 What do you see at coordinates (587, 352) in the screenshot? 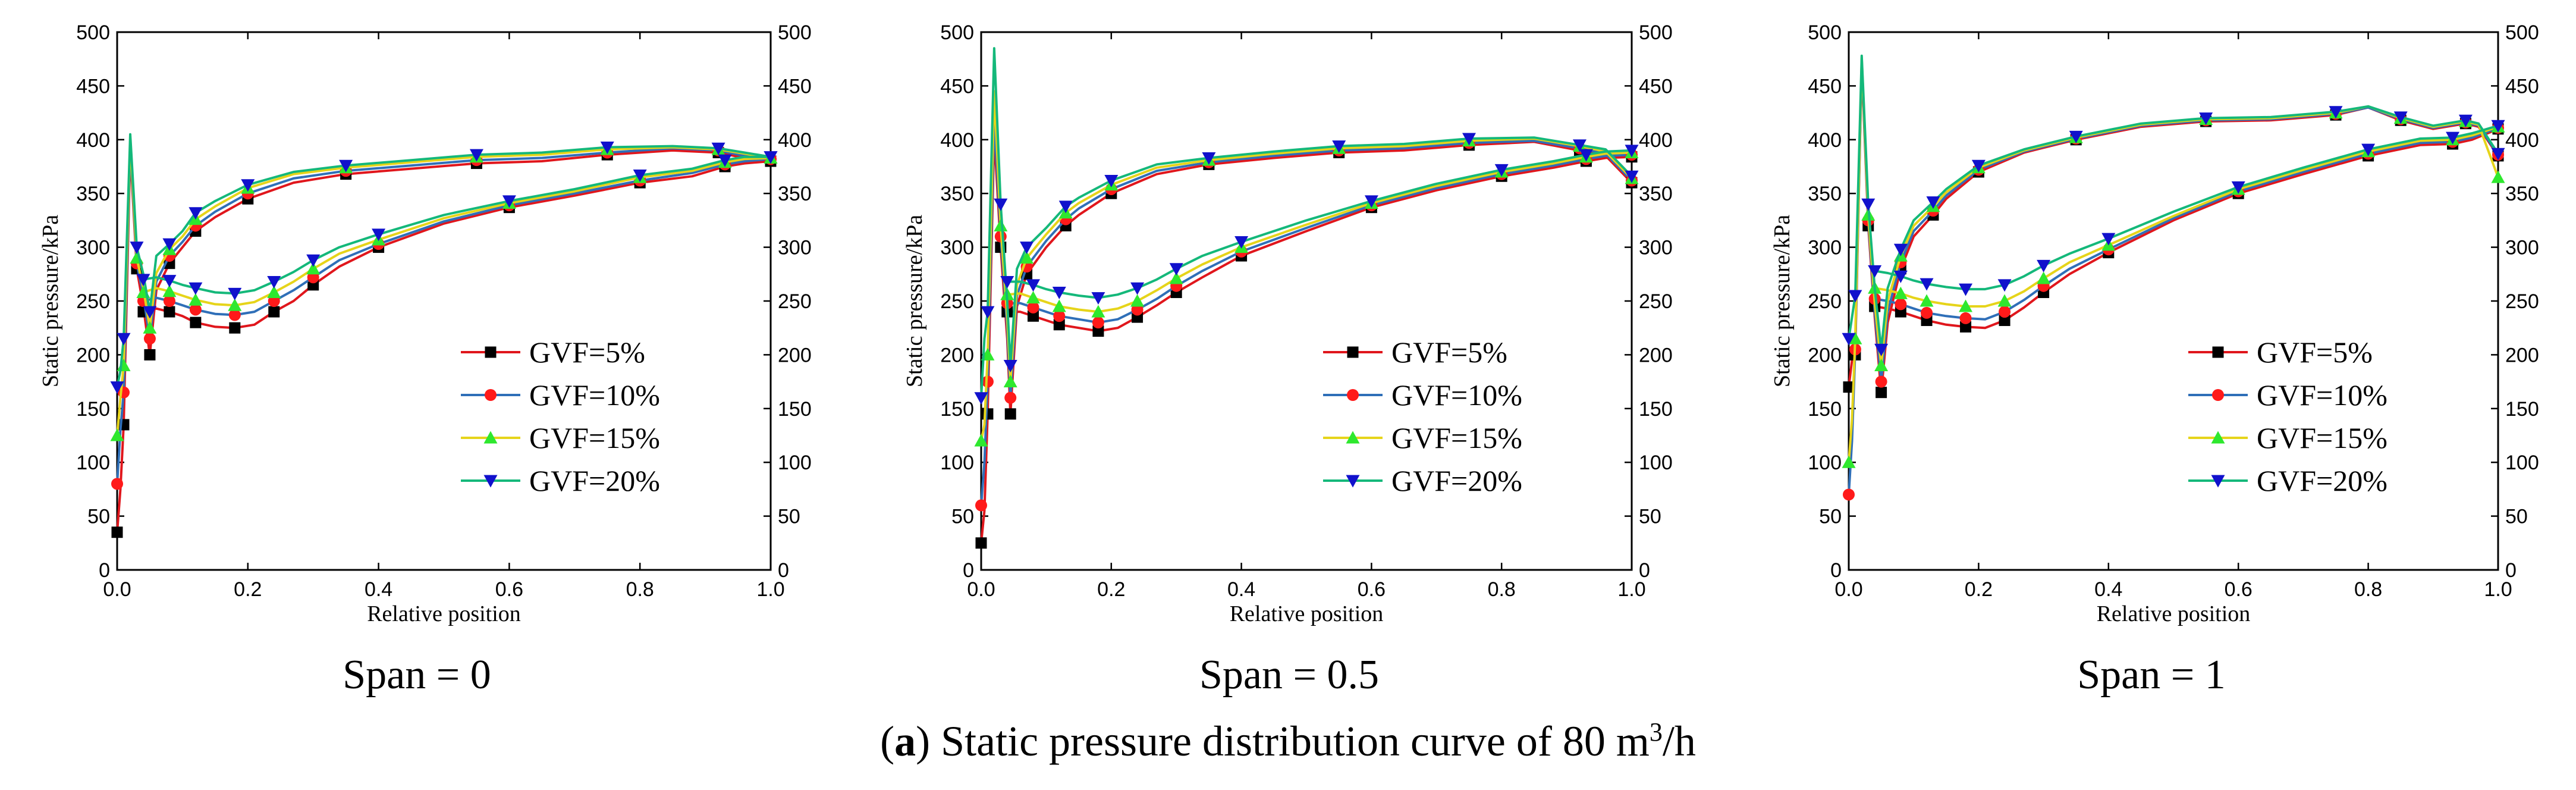
I see `legend-label-gvf-5: GVF=5%` at bounding box center [587, 352].